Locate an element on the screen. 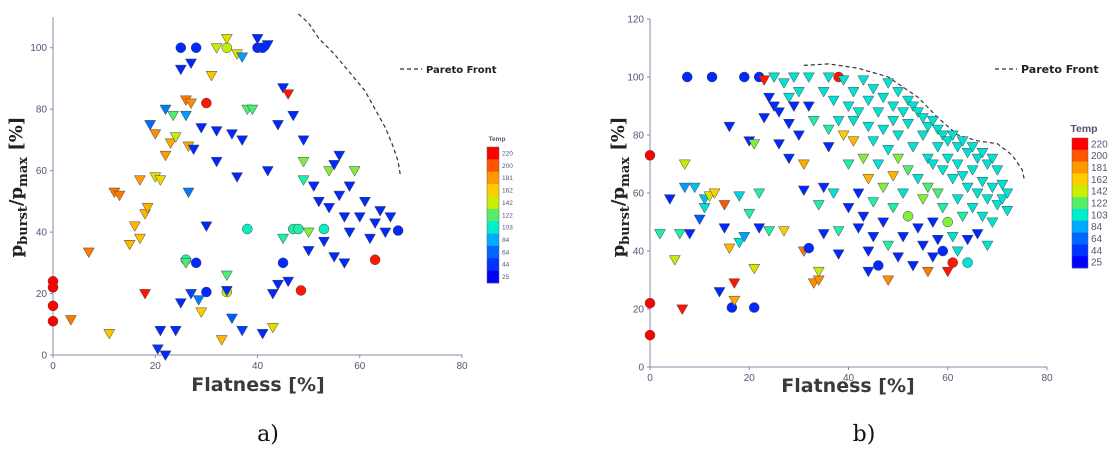  colorbar-label: 162 is located at coordinates (1099, 180).